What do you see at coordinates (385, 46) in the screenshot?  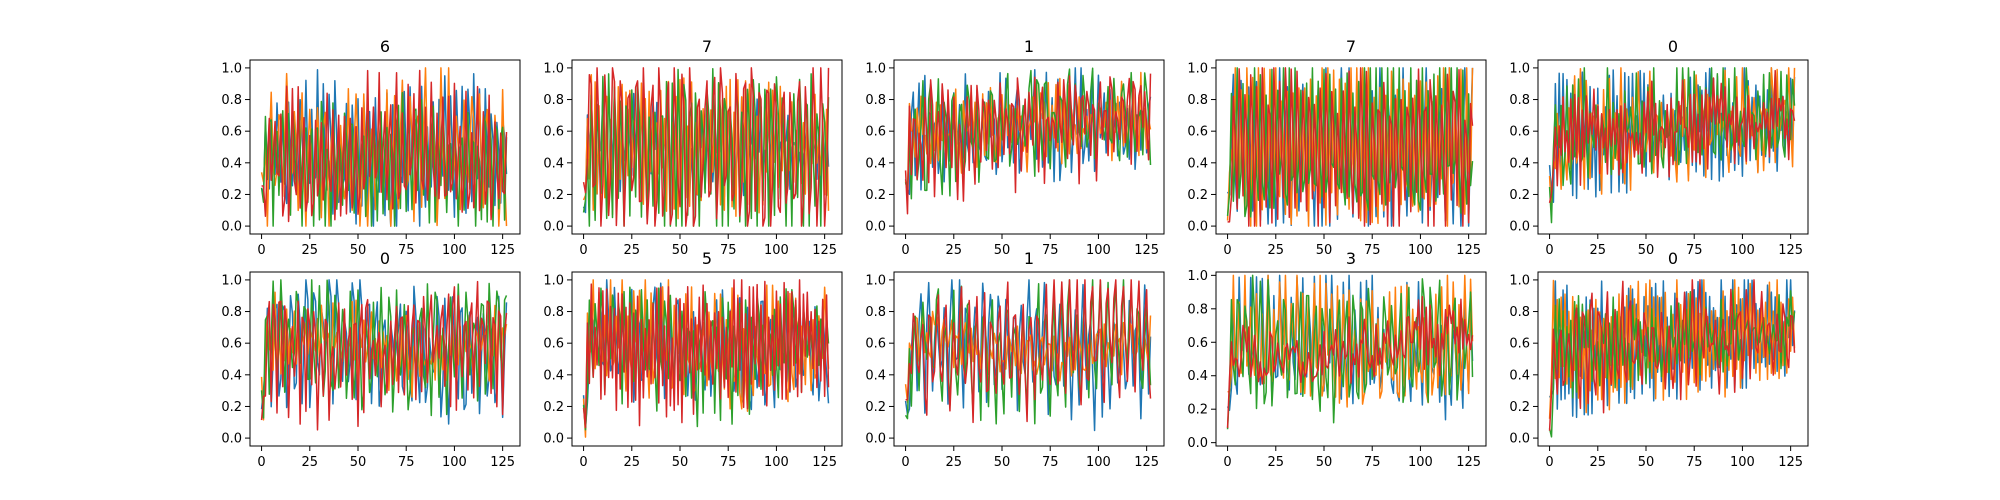 I see `subplot-title: 6` at bounding box center [385, 46].